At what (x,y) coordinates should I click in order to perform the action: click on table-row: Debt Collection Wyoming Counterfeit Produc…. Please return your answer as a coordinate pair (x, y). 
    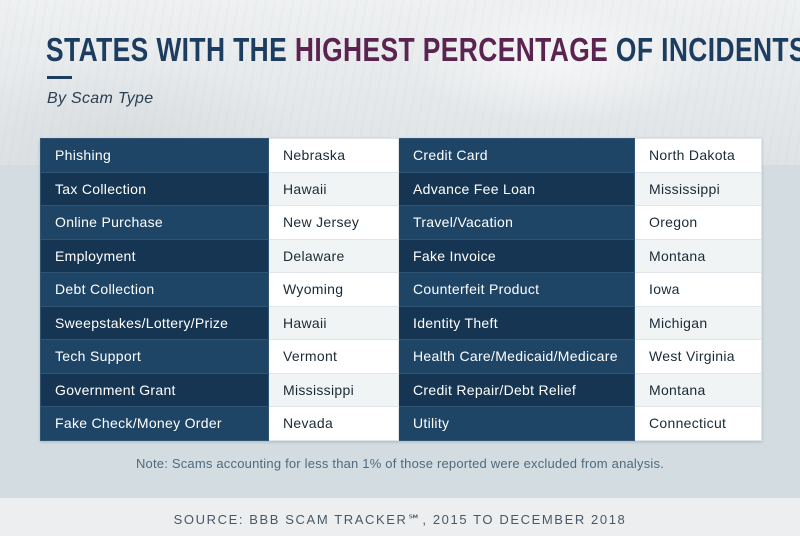
    Looking at the image, I should click on (401, 289).